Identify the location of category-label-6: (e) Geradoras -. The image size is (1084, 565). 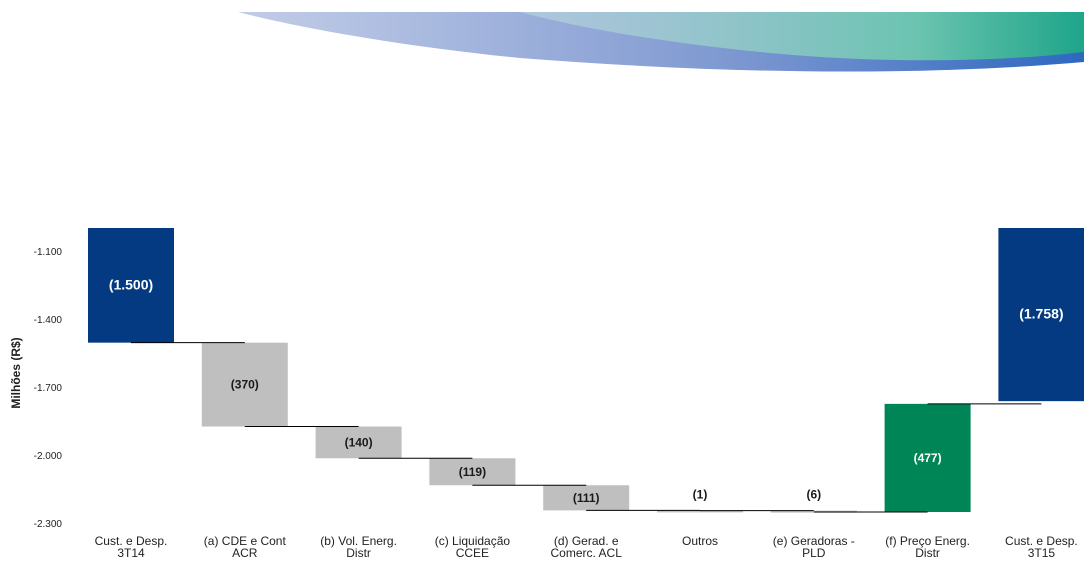
(814, 541).